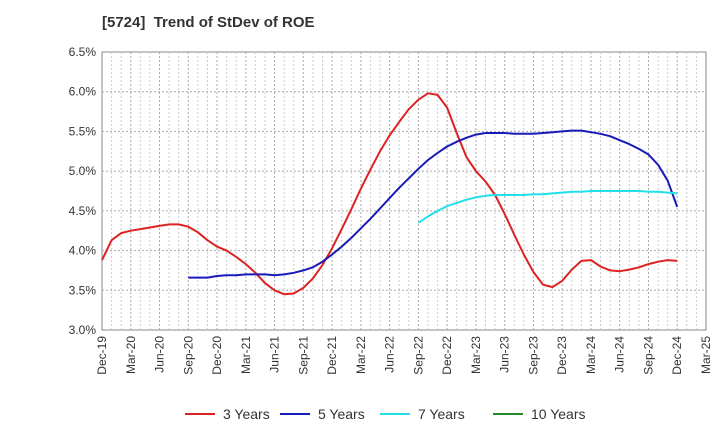 This screenshot has width=720, height=445. I want to click on legend-label: 10 Years, so click(558, 414).